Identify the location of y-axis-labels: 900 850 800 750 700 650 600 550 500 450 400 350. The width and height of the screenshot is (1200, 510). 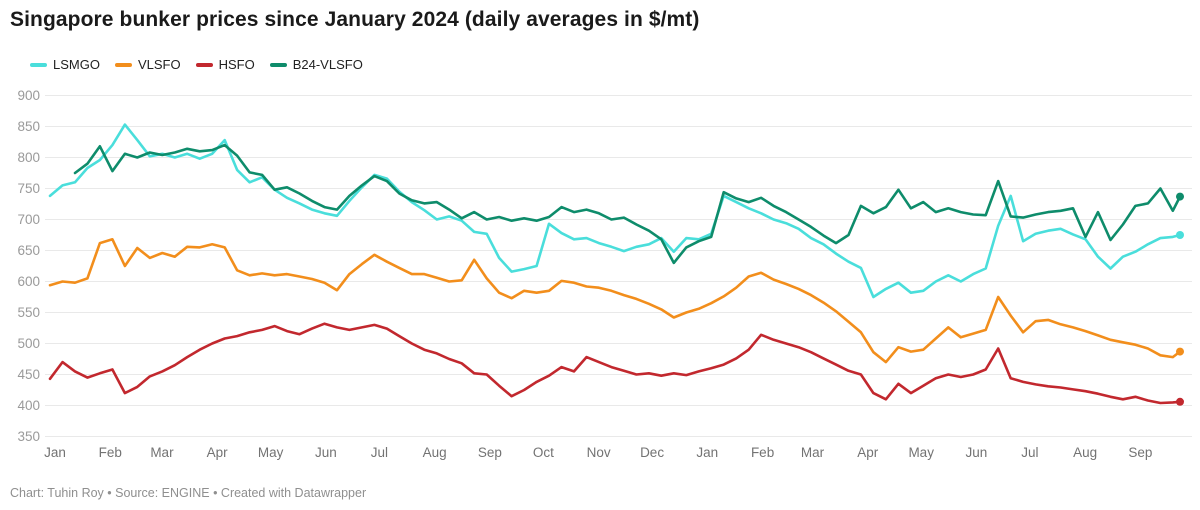
(28, 266).